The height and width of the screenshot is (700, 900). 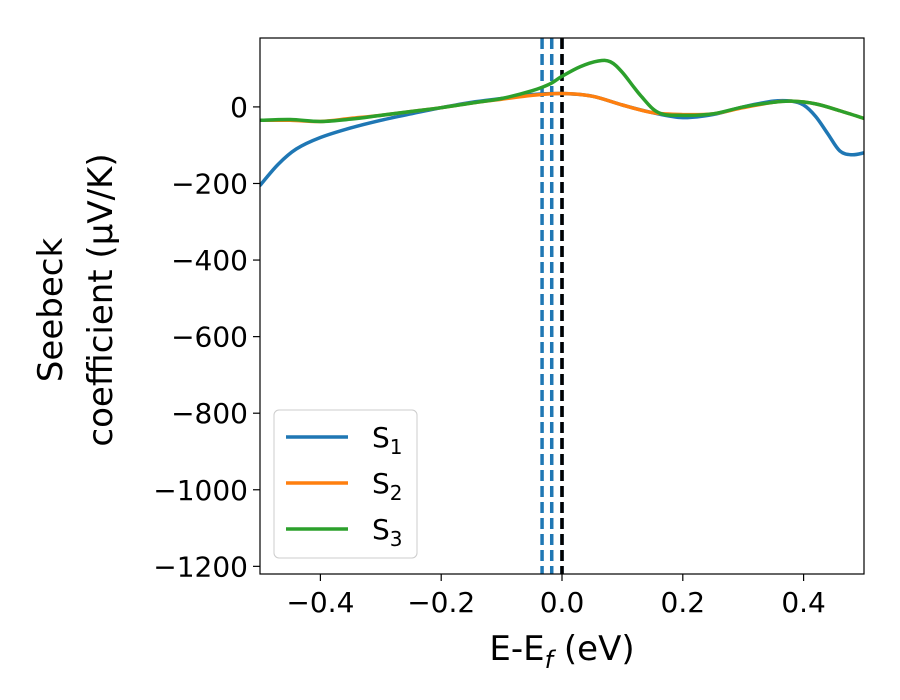 What do you see at coordinates (209, 183) in the screenshot?
I see `y-tick-label: −200` at bounding box center [209, 183].